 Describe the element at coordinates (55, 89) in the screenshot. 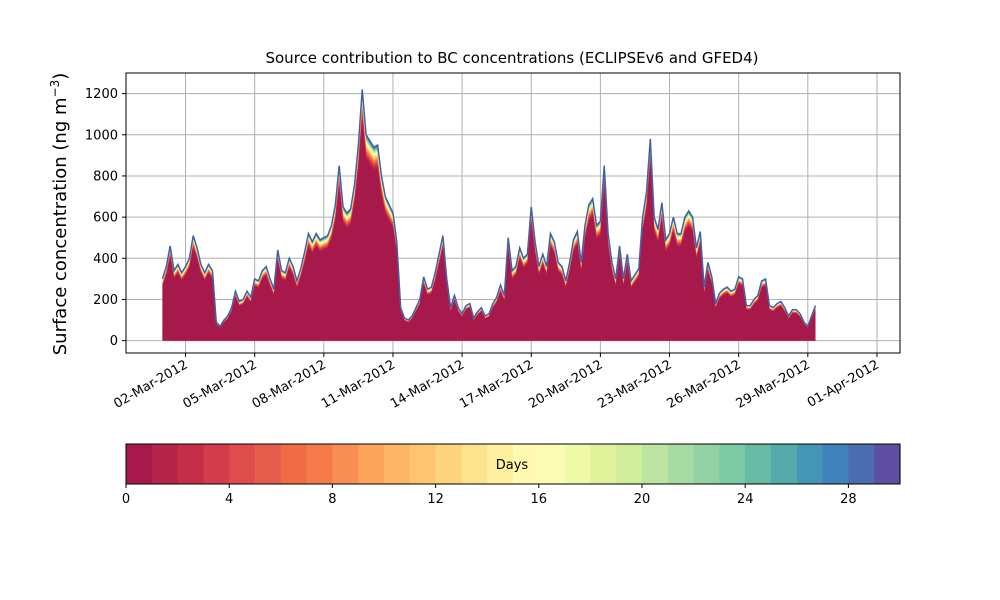

I see `y-axis-label-superscript: −3` at that location.